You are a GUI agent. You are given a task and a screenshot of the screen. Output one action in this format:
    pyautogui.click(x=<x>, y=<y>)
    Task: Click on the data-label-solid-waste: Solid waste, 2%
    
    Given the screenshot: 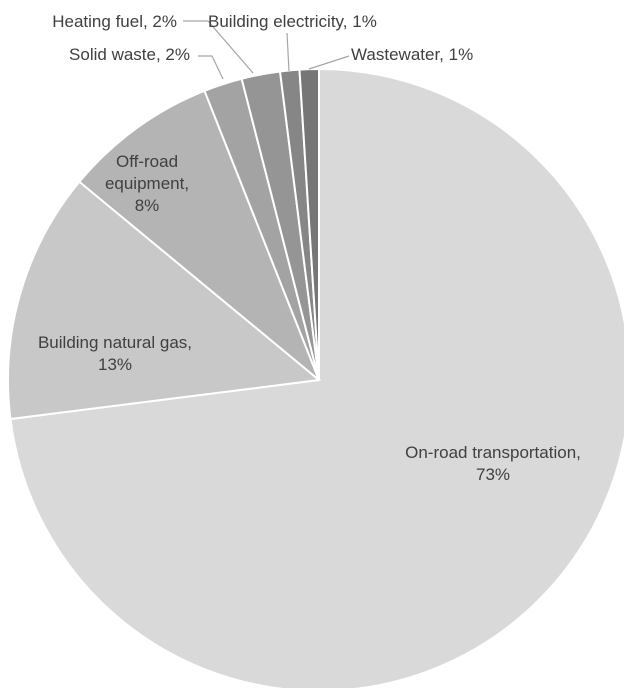 What is the action you would take?
    pyautogui.click(x=129, y=54)
    